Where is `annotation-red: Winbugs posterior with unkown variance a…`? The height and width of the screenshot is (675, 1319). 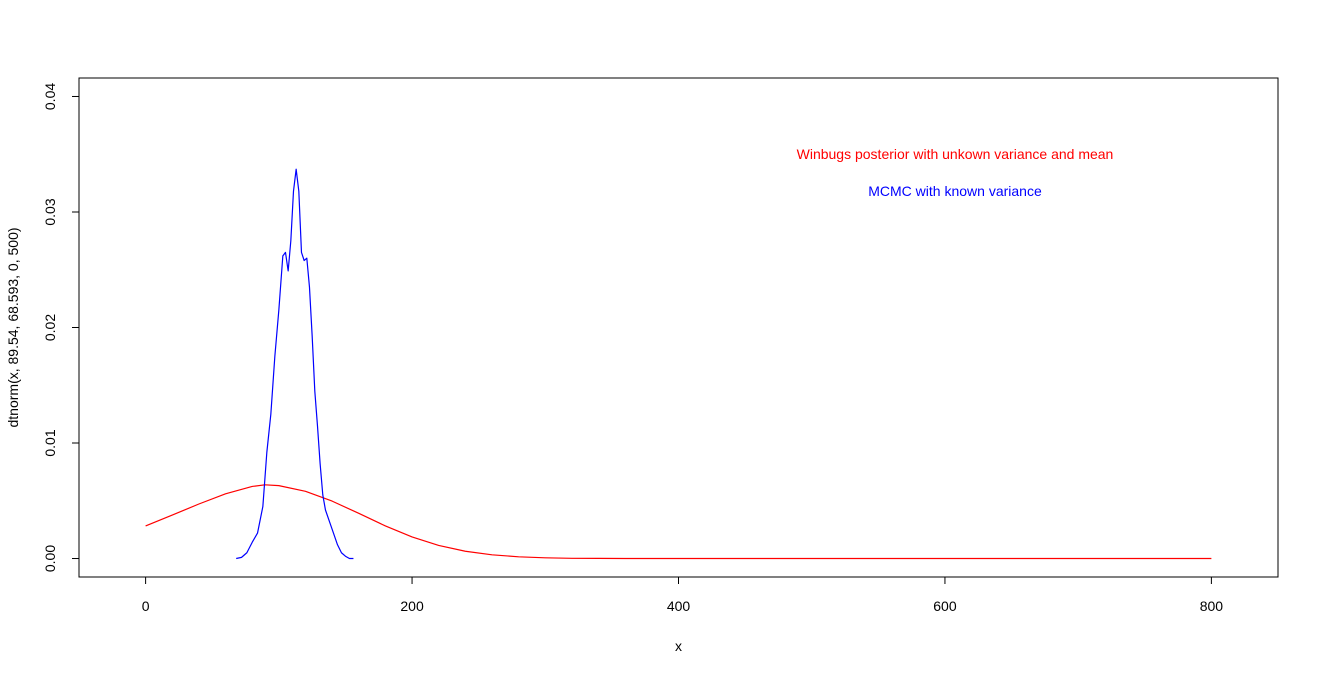 annotation-red: Winbugs posterior with unkown variance a… is located at coordinates (955, 154).